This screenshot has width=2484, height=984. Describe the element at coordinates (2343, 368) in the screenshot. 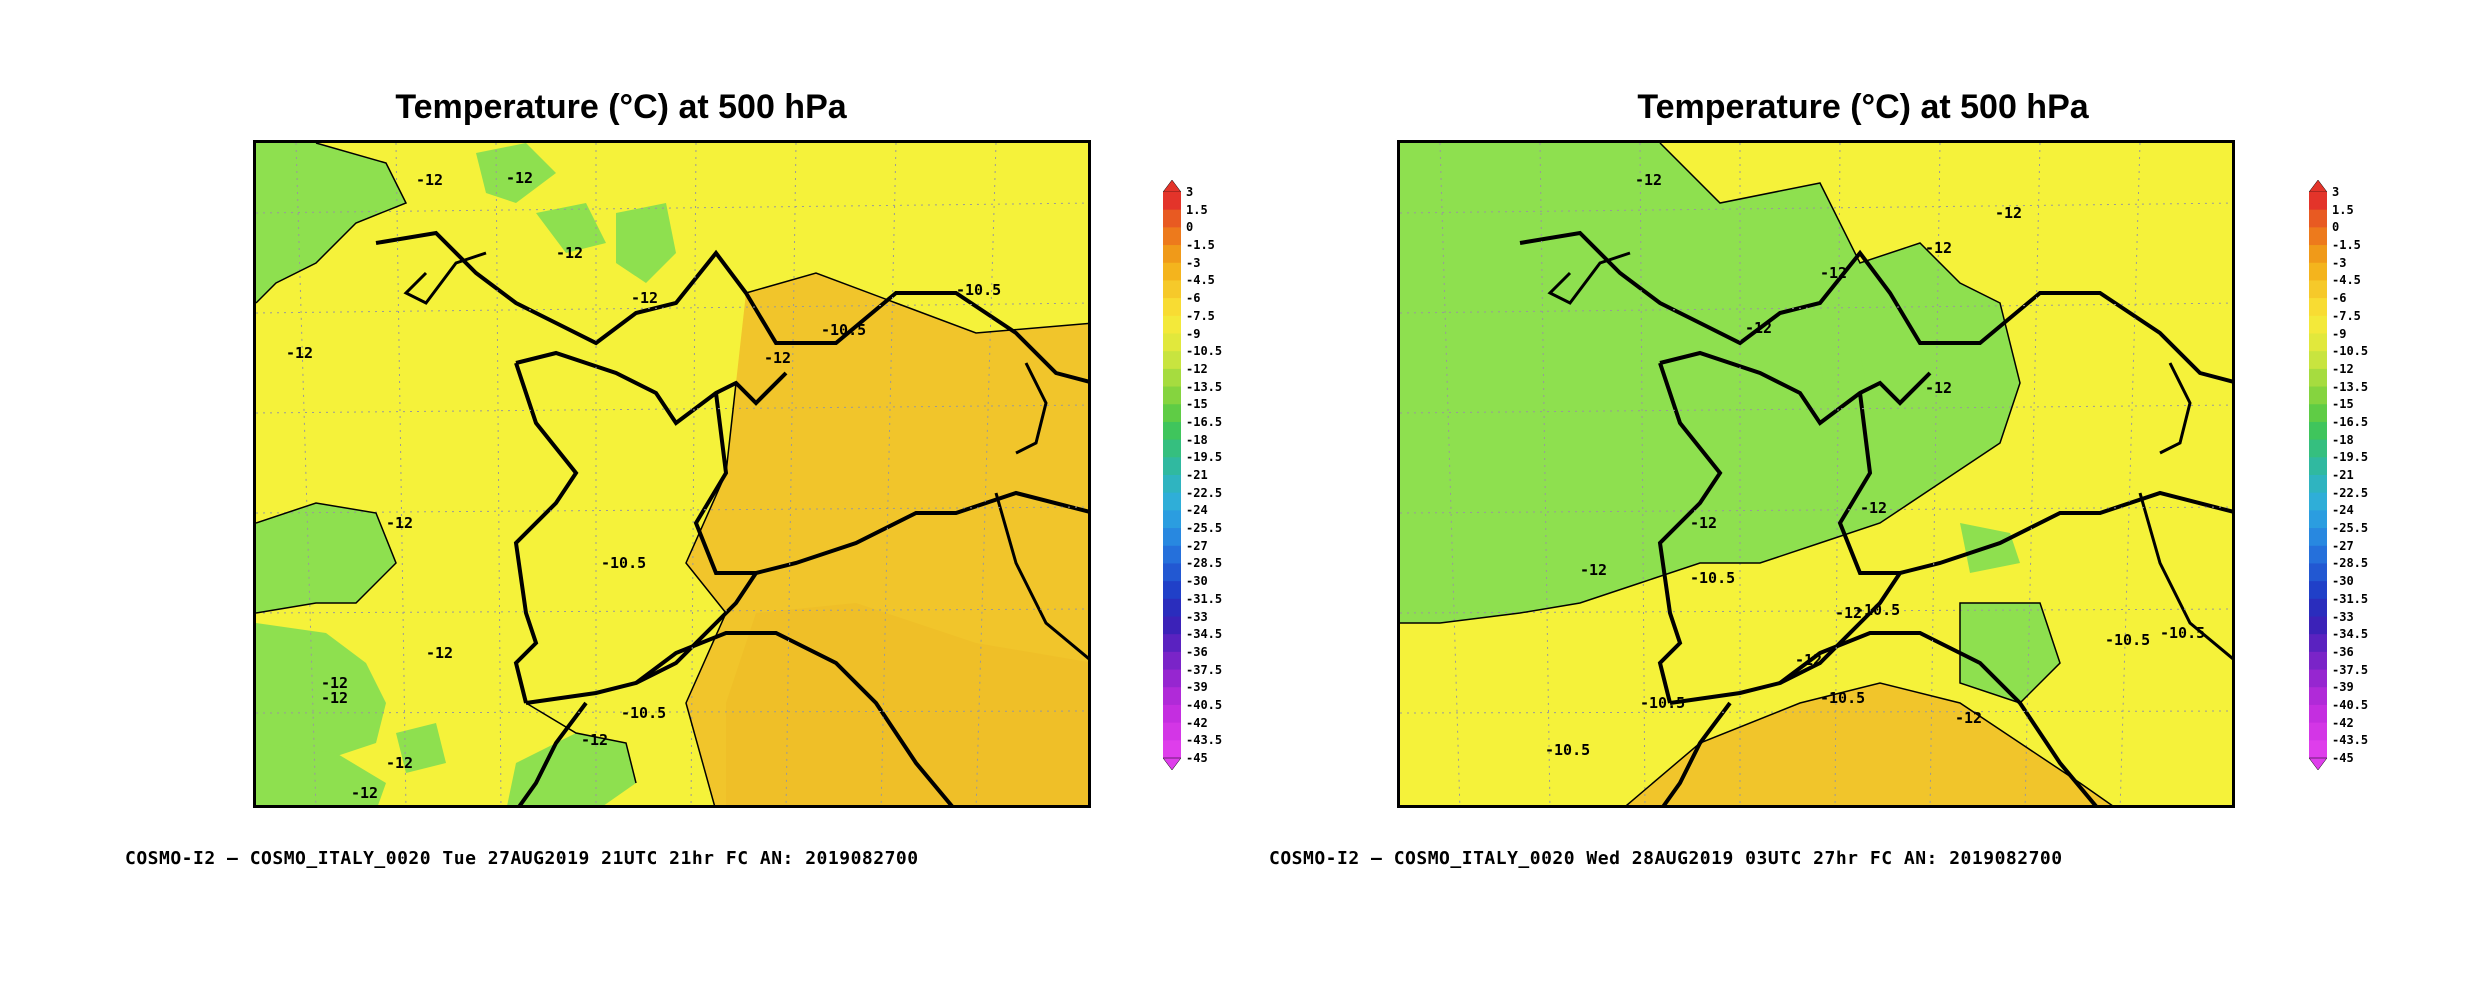

I see `colorbar-tick-label: -12` at that location.